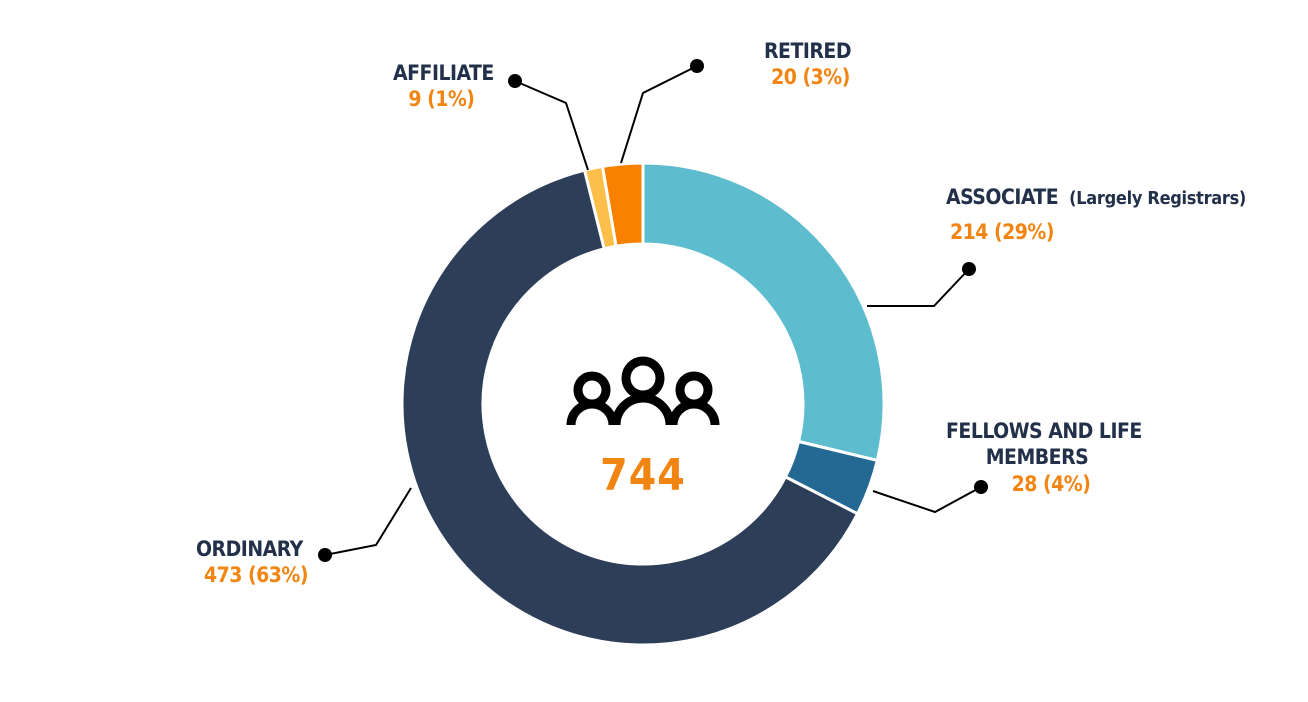 The width and height of the screenshot is (1308, 702). What do you see at coordinates (249, 549) in the screenshot?
I see `label-ordinary-name: ORDINARY` at bounding box center [249, 549].